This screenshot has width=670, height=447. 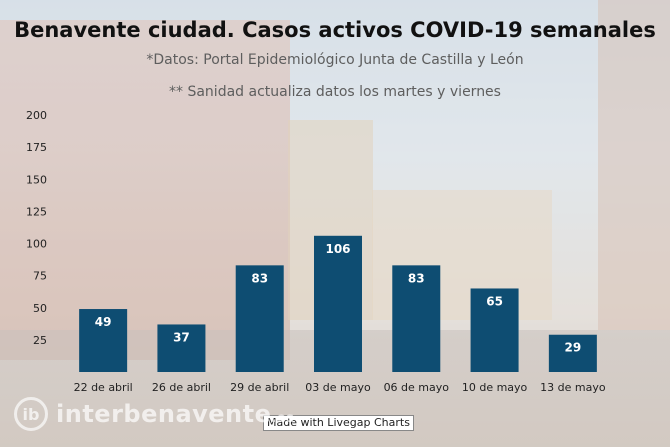 What do you see at coordinates (338, 387) in the screenshot?
I see `x-tick-label: 03 de mayo` at bounding box center [338, 387].